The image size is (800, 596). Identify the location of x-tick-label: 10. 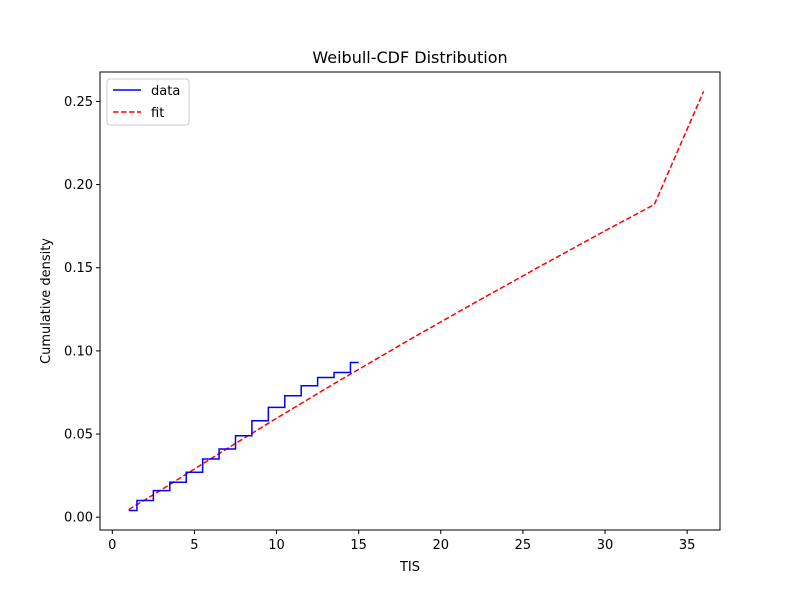
(276, 545).